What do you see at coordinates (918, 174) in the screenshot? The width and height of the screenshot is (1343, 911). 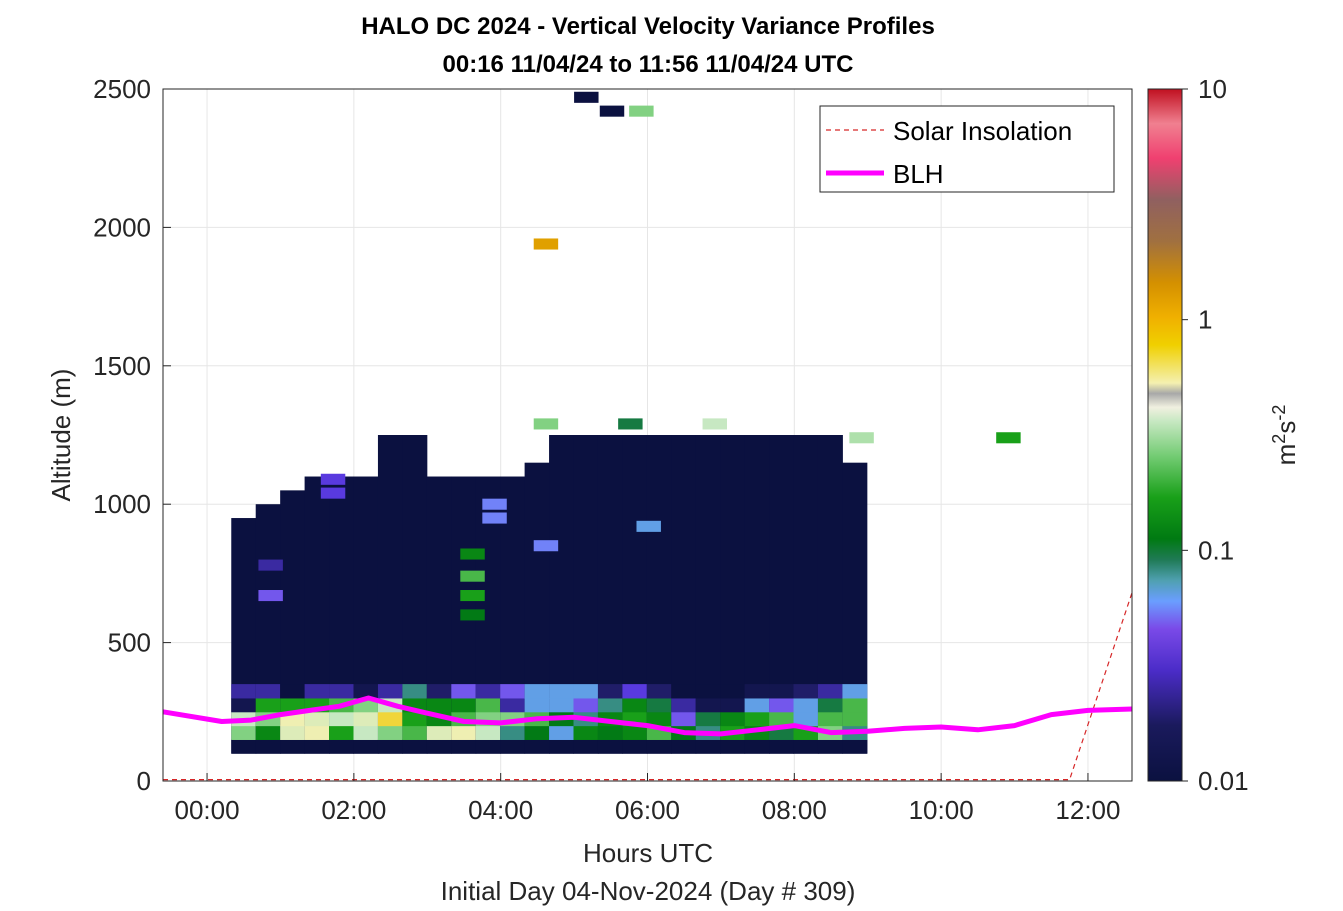 I see `legend-blh-label: BLH` at bounding box center [918, 174].